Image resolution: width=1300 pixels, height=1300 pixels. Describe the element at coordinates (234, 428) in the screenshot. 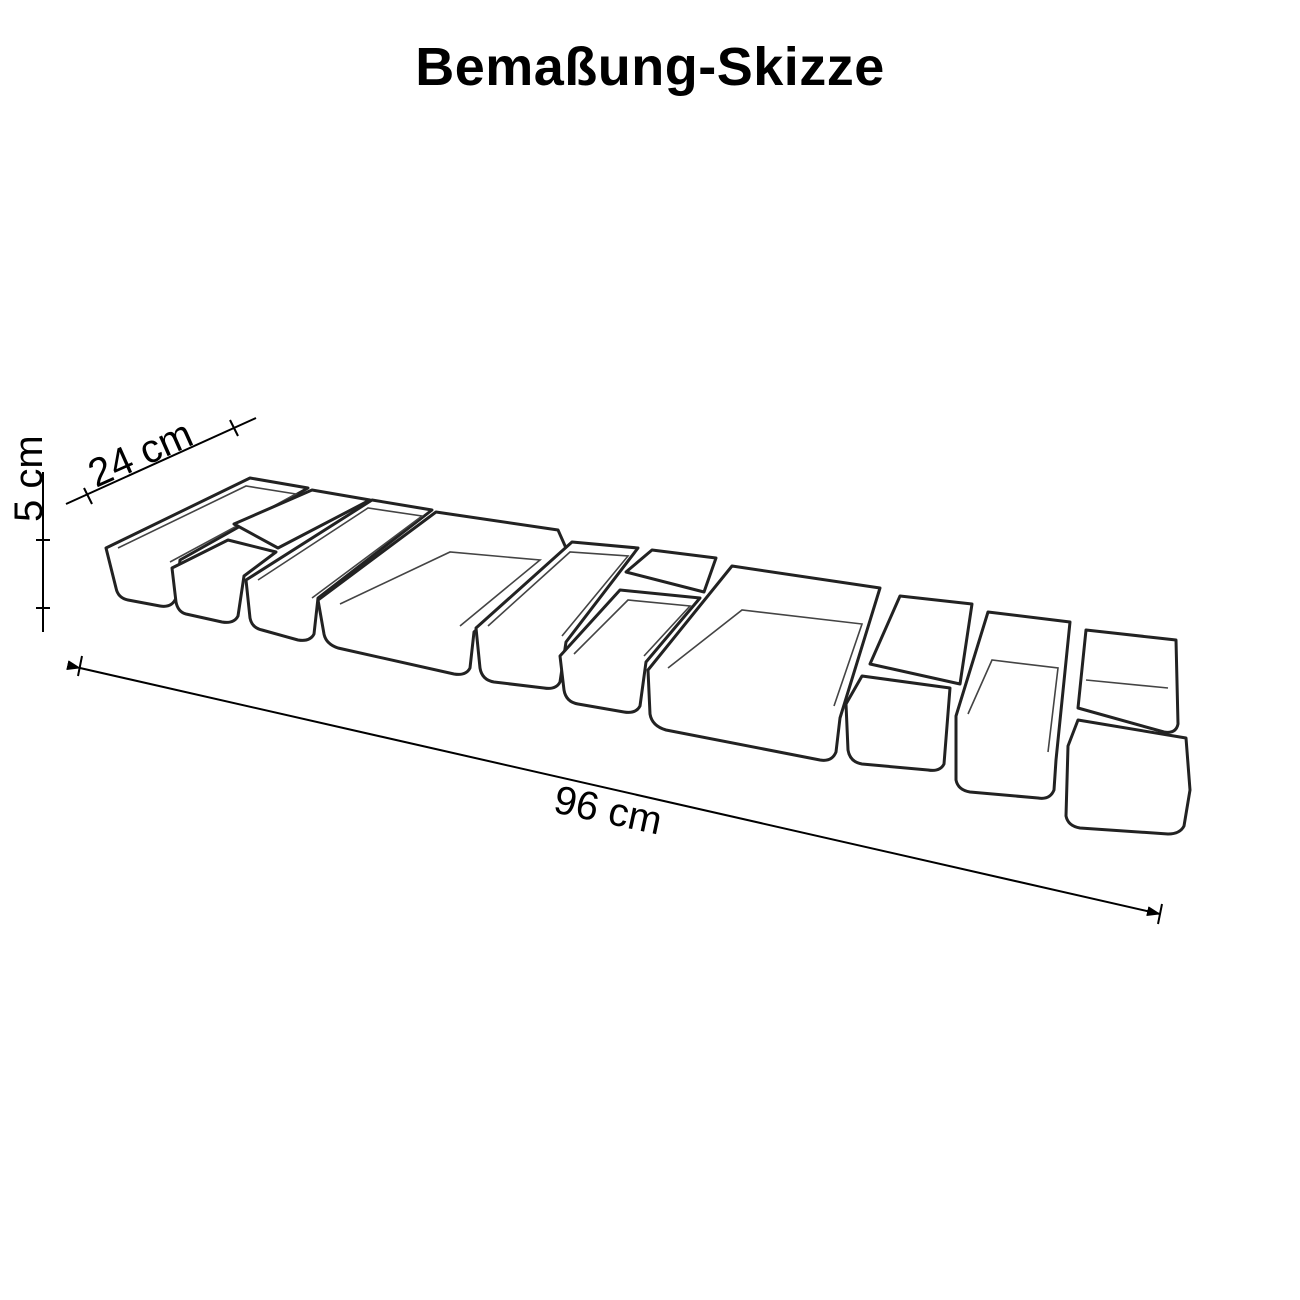

I see `depth-tick-right` at that location.